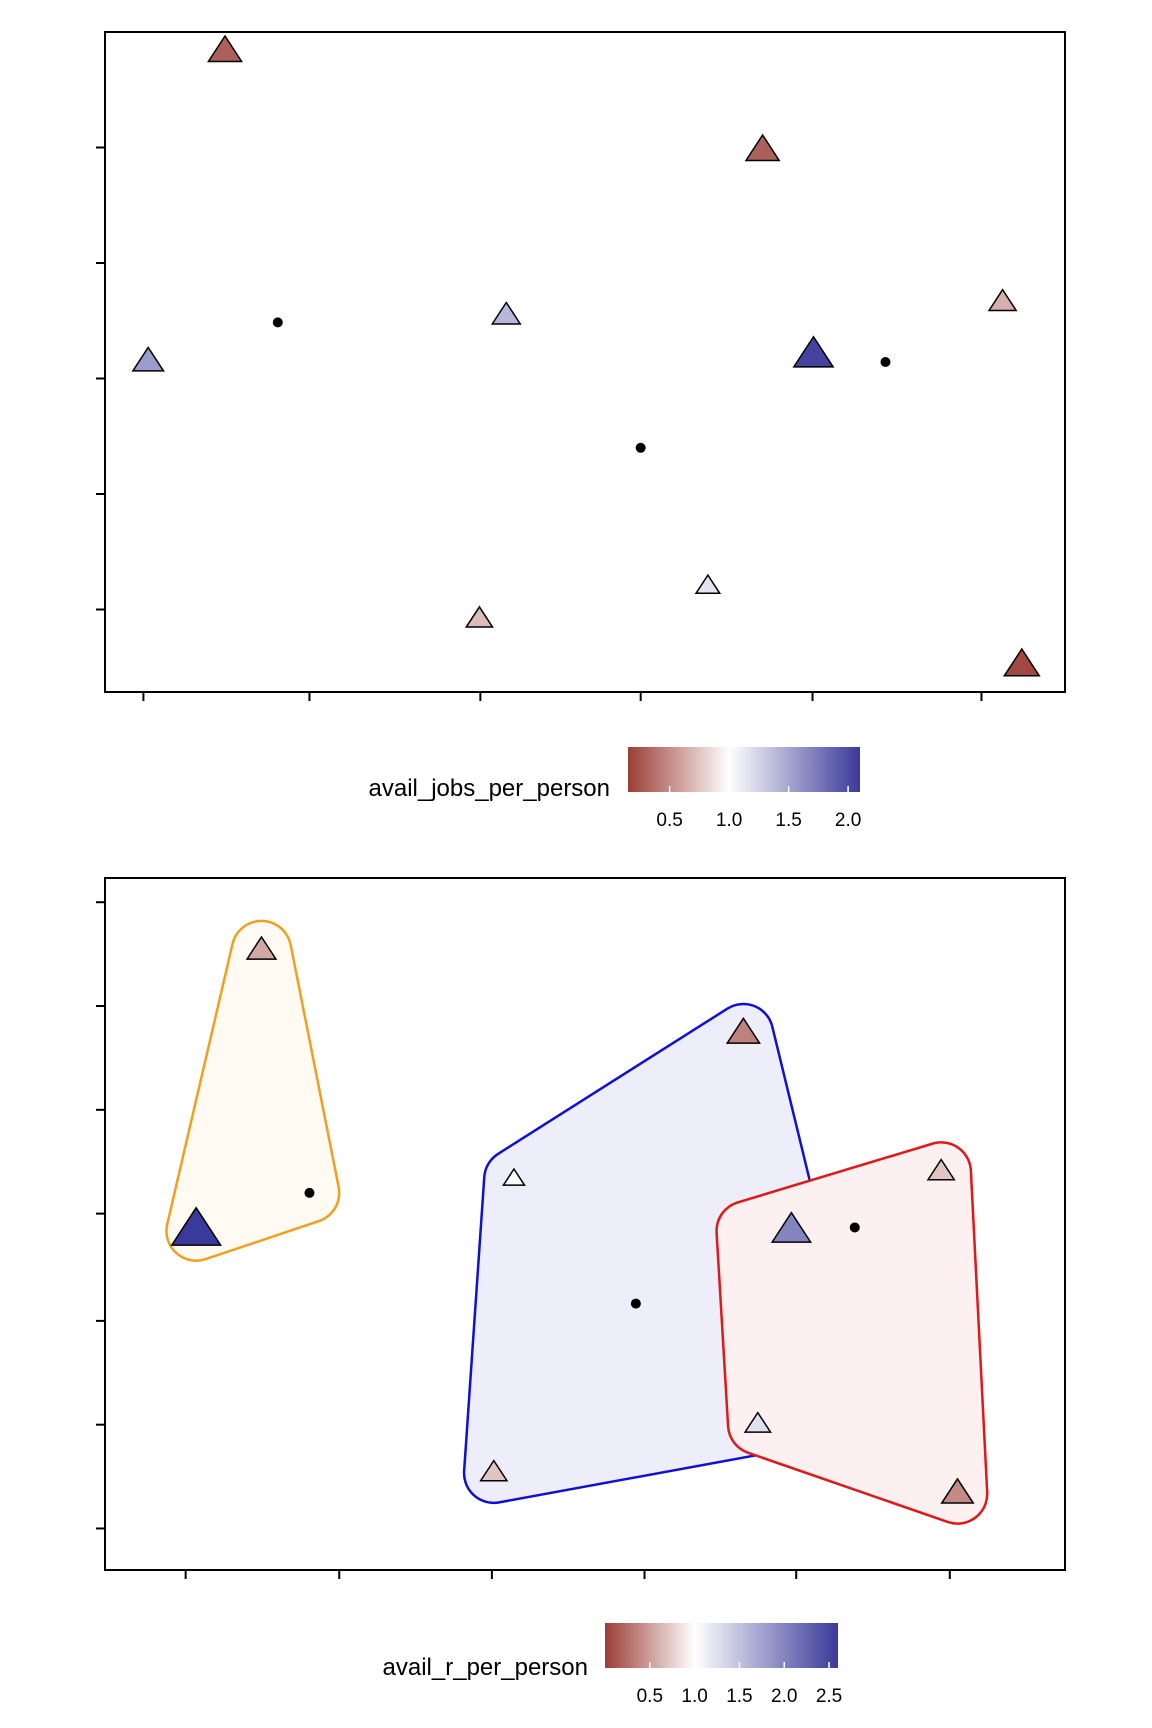  What do you see at coordinates (829, 1696) in the screenshot?
I see `colorbar-tick-label-4: 2.5` at bounding box center [829, 1696].